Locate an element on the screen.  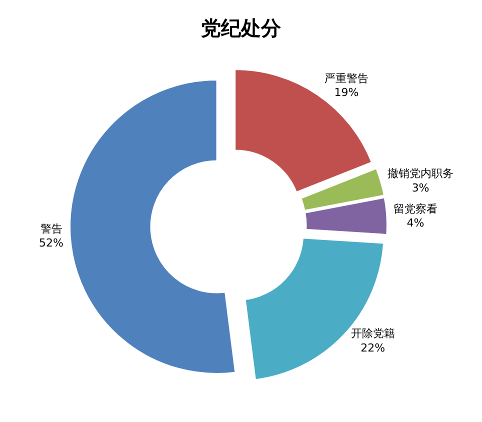
slice-label: 留党察看 is located at coordinates (416, 209).